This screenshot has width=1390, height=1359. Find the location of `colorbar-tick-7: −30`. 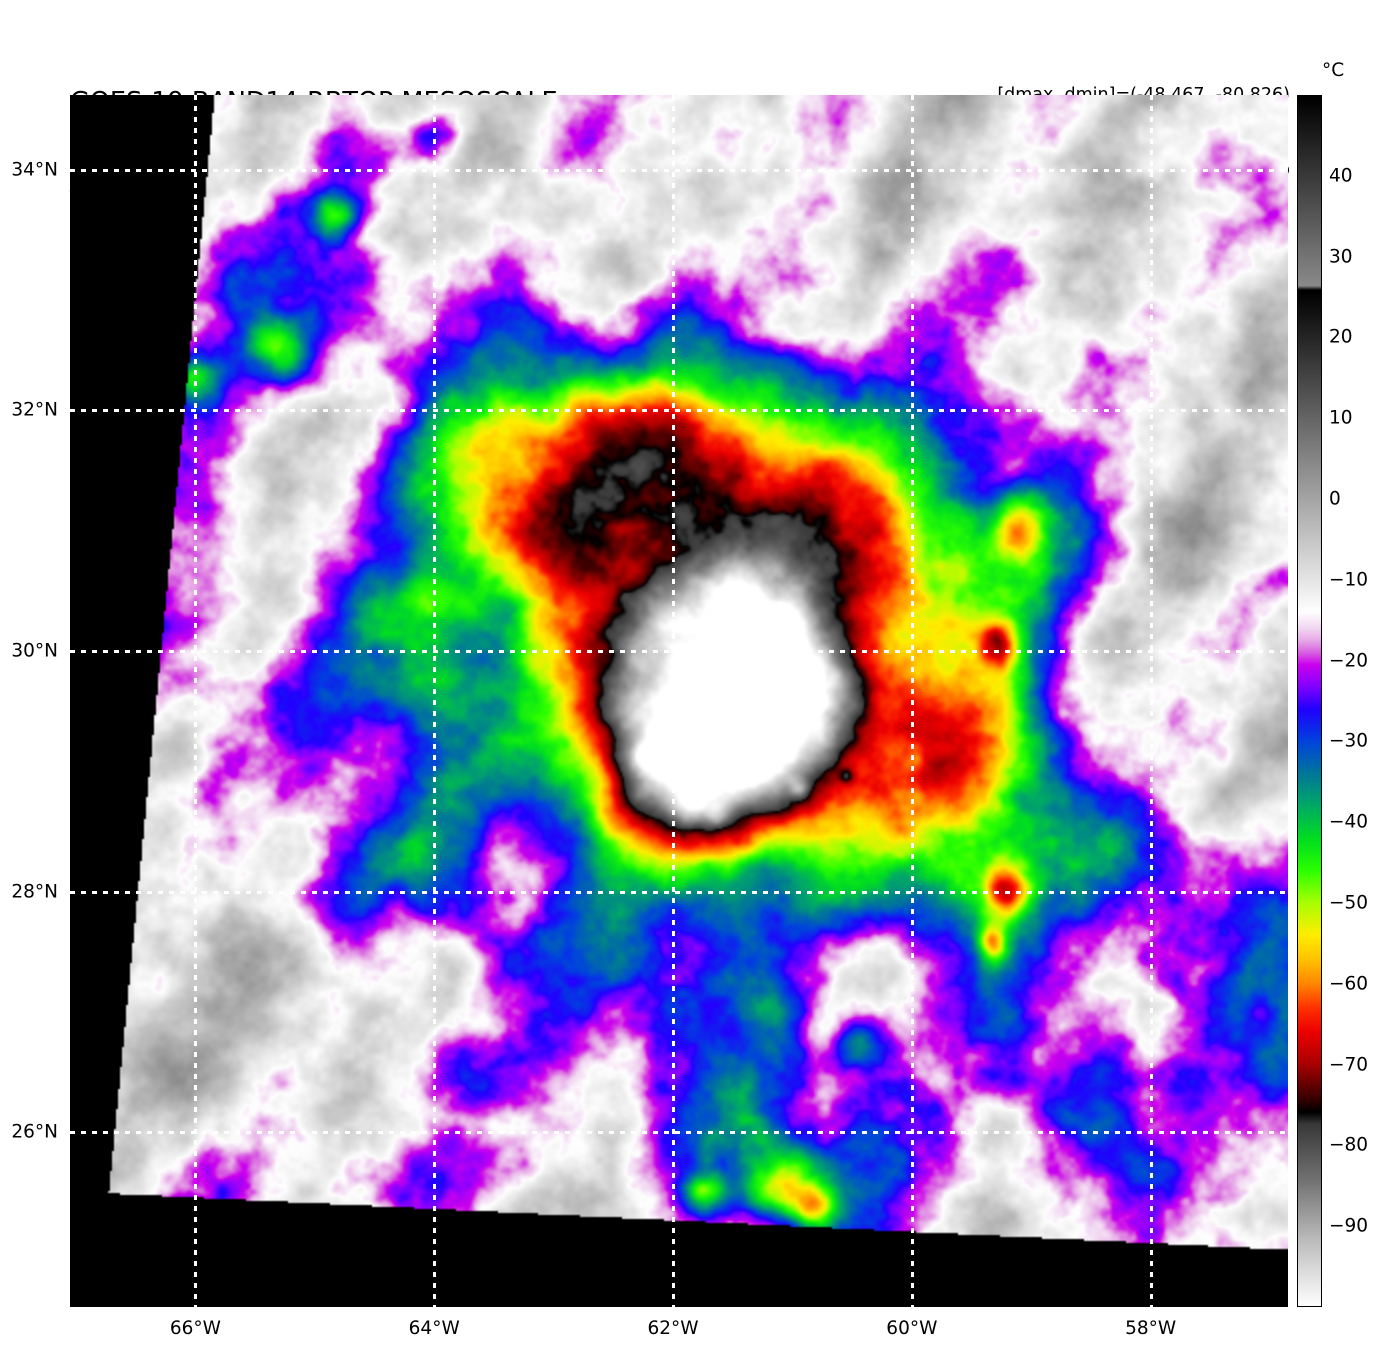

colorbar-tick-7: −30 is located at coordinates (1349, 741).